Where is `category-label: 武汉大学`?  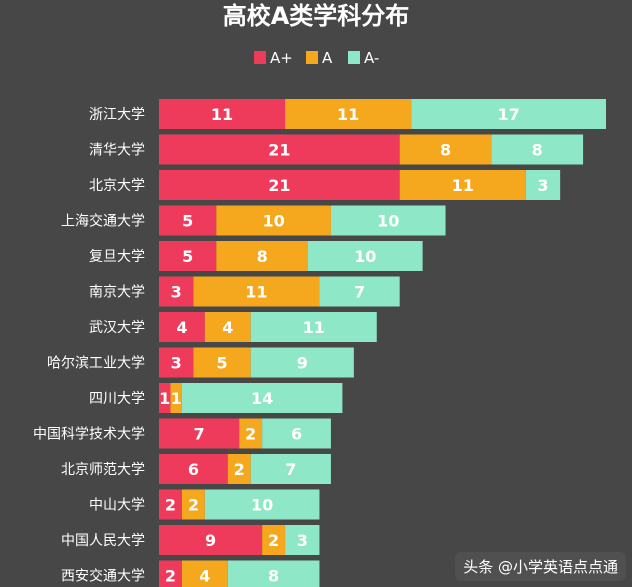 category-label: 武汉大学 is located at coordinates (117, 328).